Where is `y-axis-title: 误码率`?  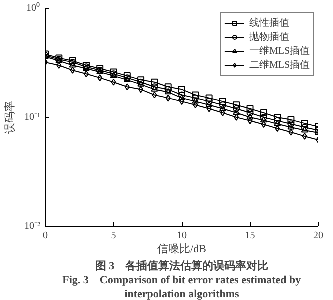 y-axis-title: 误码率 is located at coordinates (10, 117).